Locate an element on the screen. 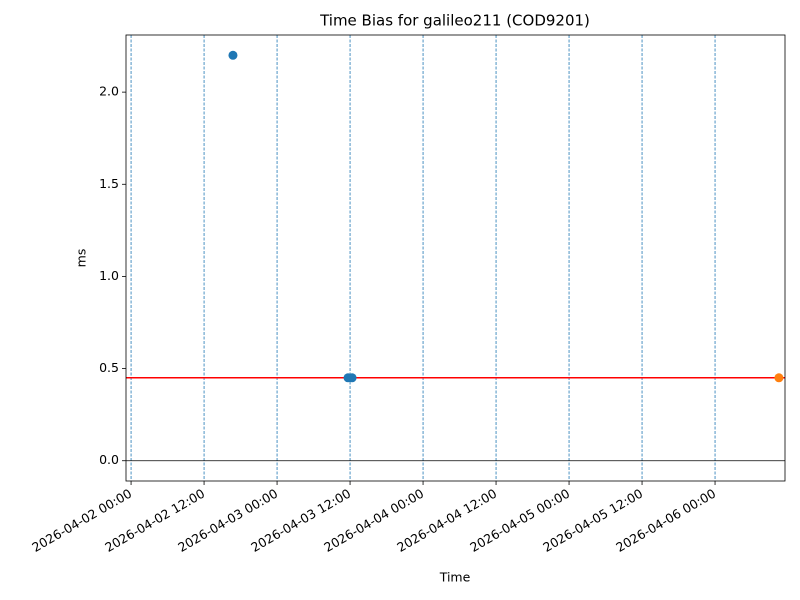 This screenshot has width=800, height=600. y-tick-label: 1.5 is located at coordinates (109, 183).